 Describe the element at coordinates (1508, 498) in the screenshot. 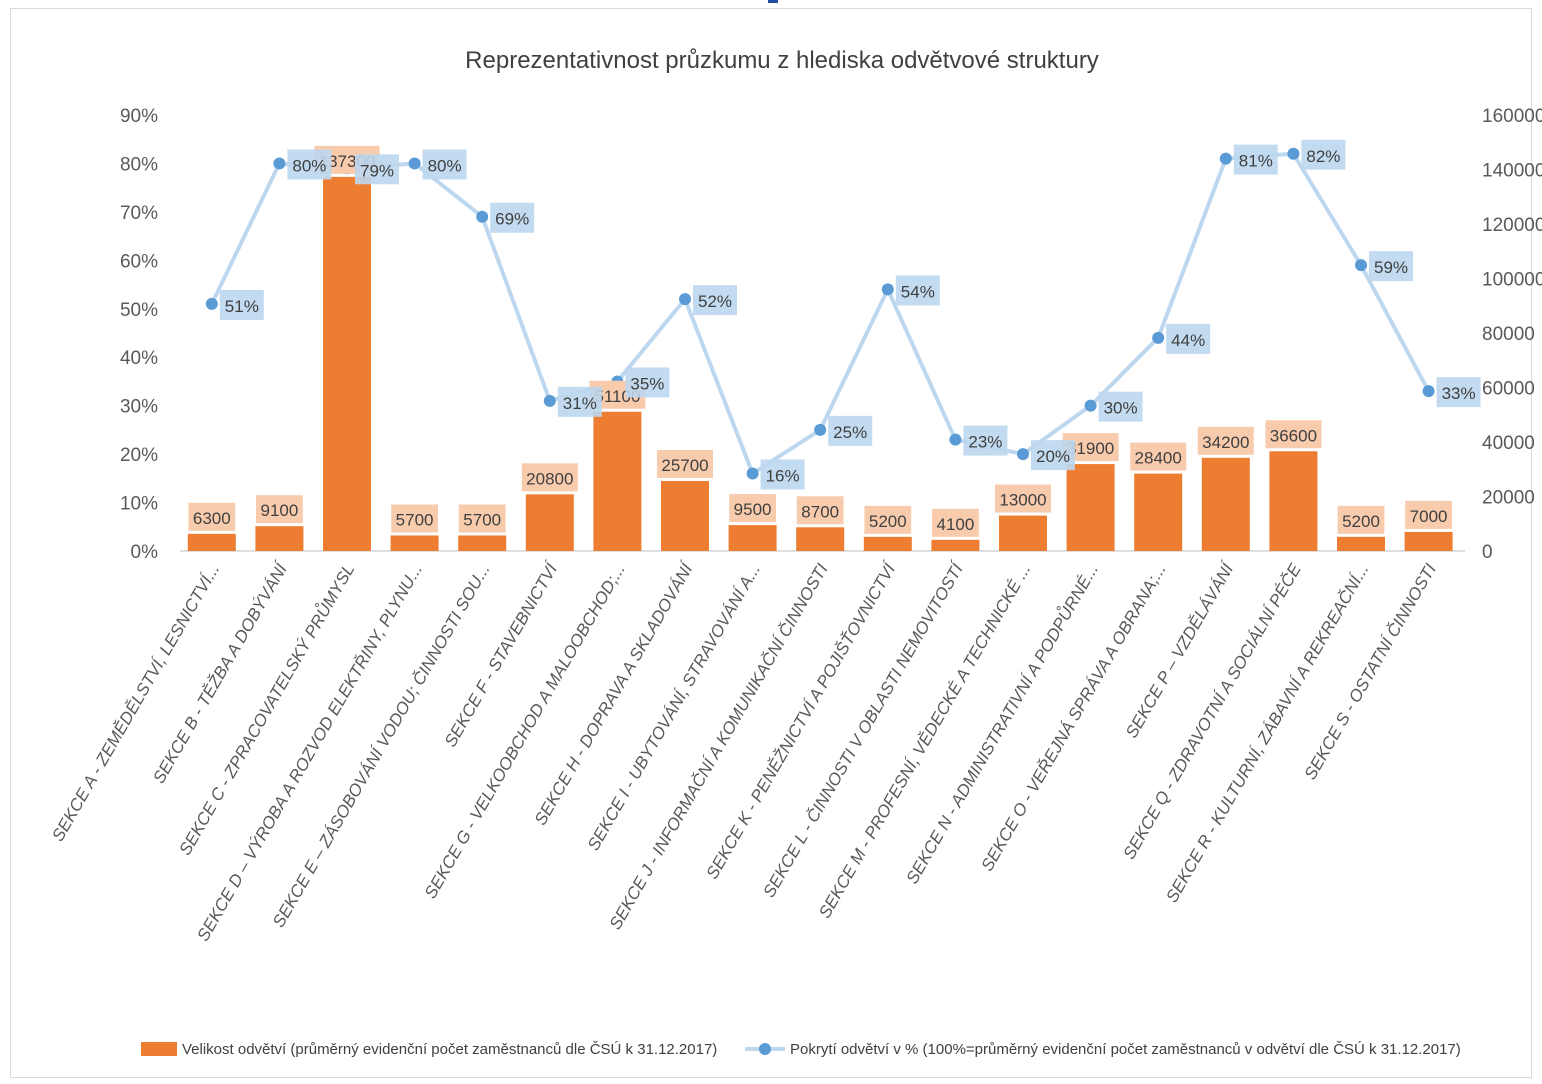

I see `right-axis-tick-label: 20000` at that location.